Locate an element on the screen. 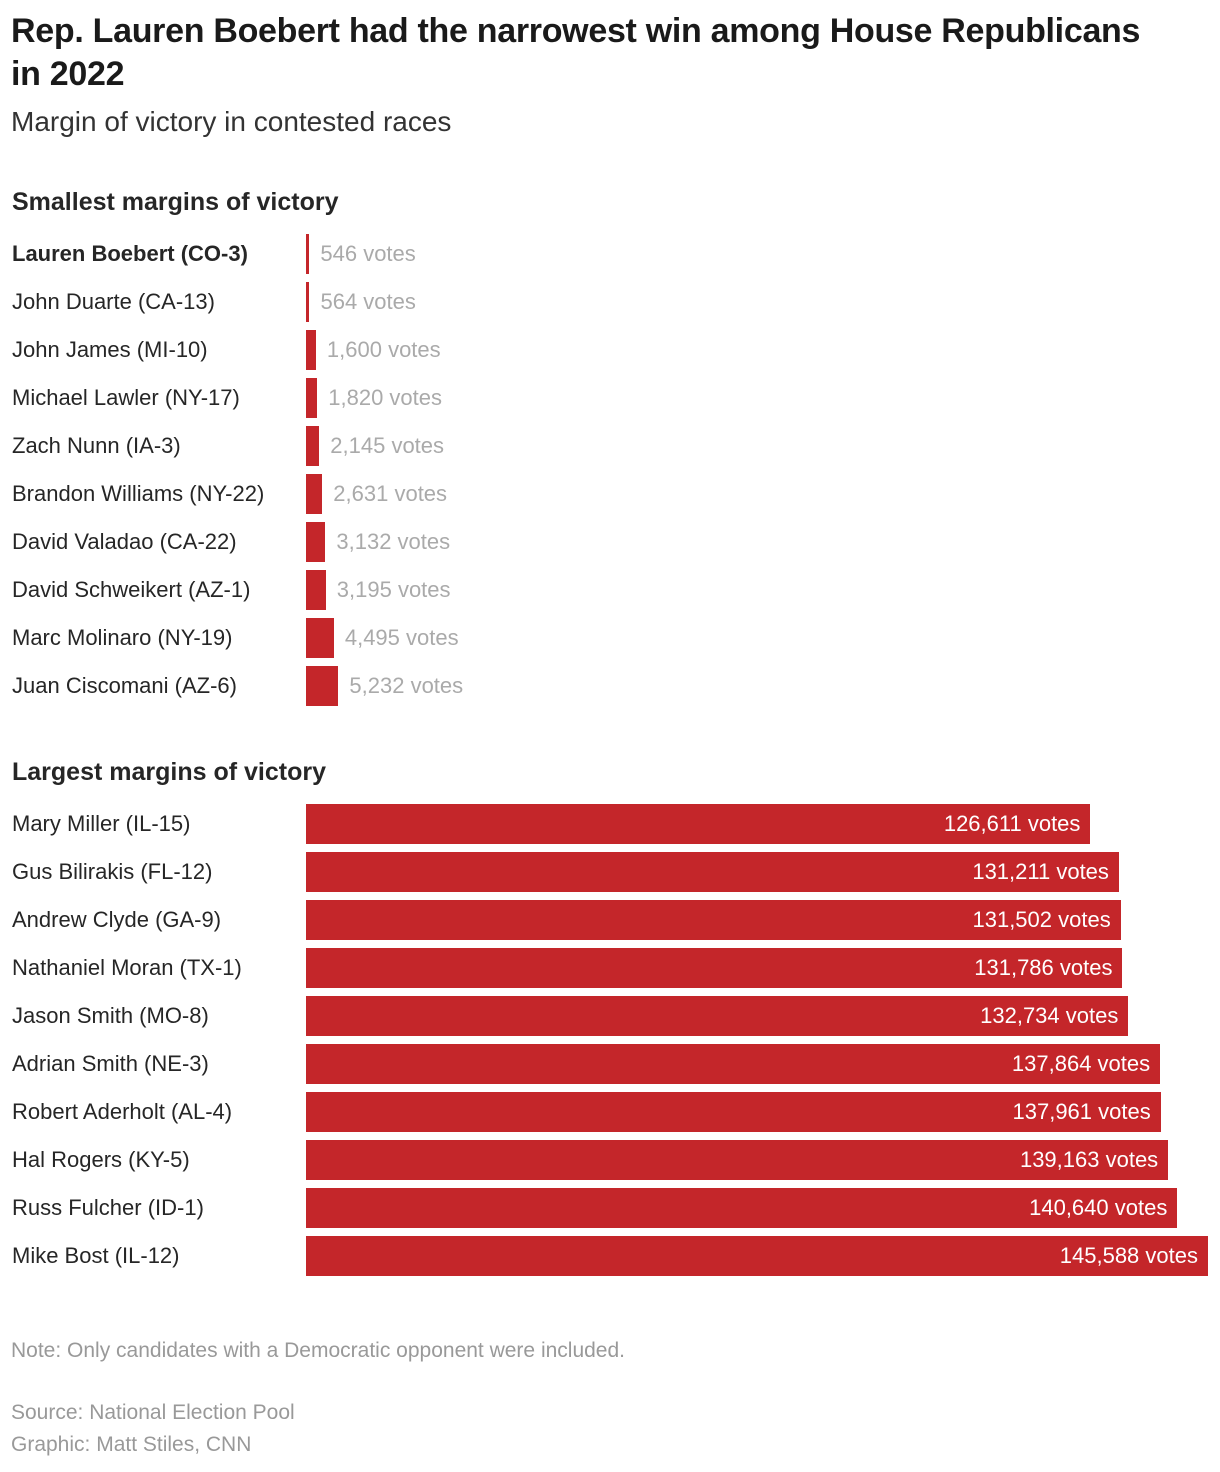  bar-category-label: John Duarte (CA-13) is located at coordinates (113, 301).